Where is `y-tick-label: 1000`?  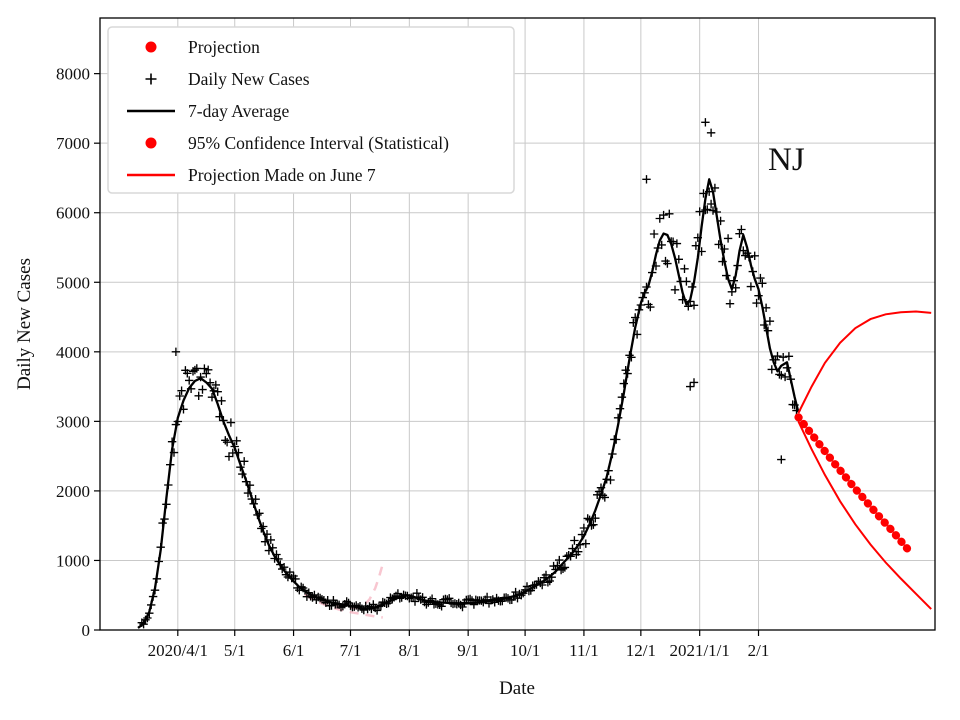
y-tick-label: 1000 is located at coordinates (73, 560).